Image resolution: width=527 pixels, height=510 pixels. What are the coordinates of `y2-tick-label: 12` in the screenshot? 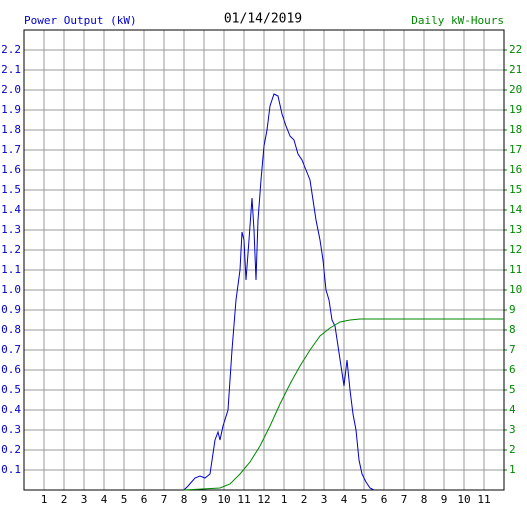 It's located at (515, 249).